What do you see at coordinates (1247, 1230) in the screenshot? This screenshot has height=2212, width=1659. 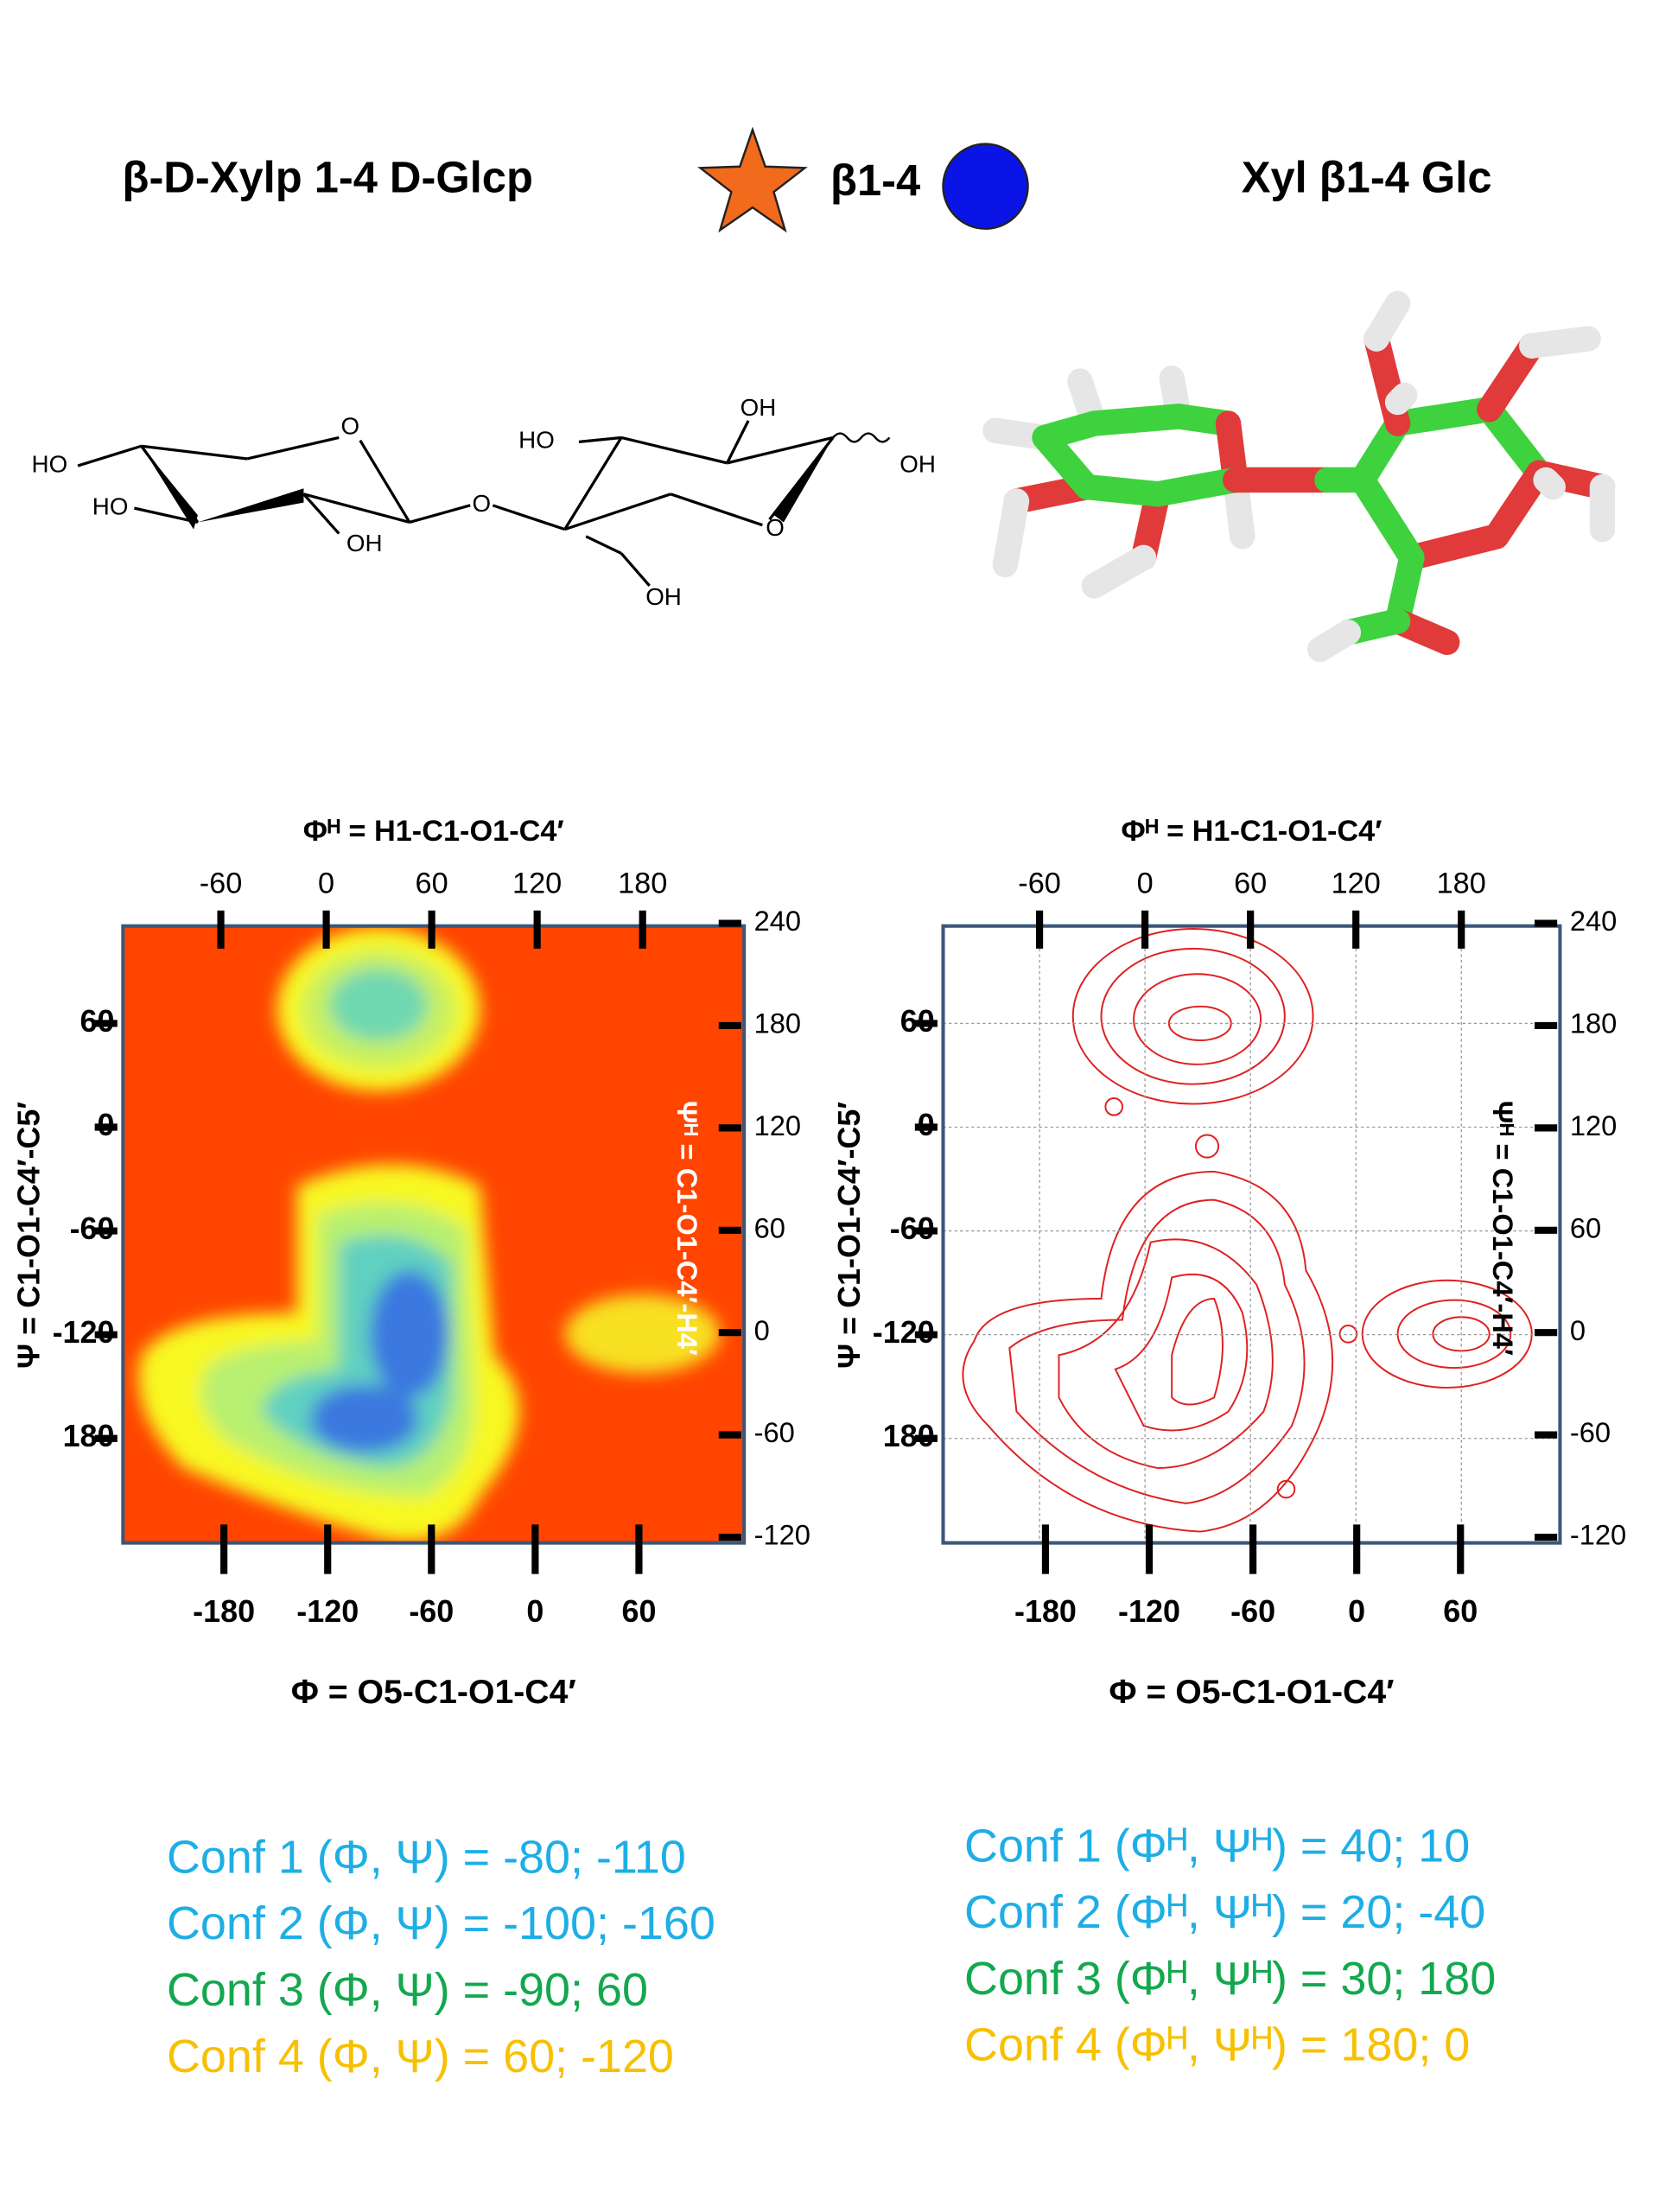 I see `contour-plot` at bounding box center [1247, 1230].